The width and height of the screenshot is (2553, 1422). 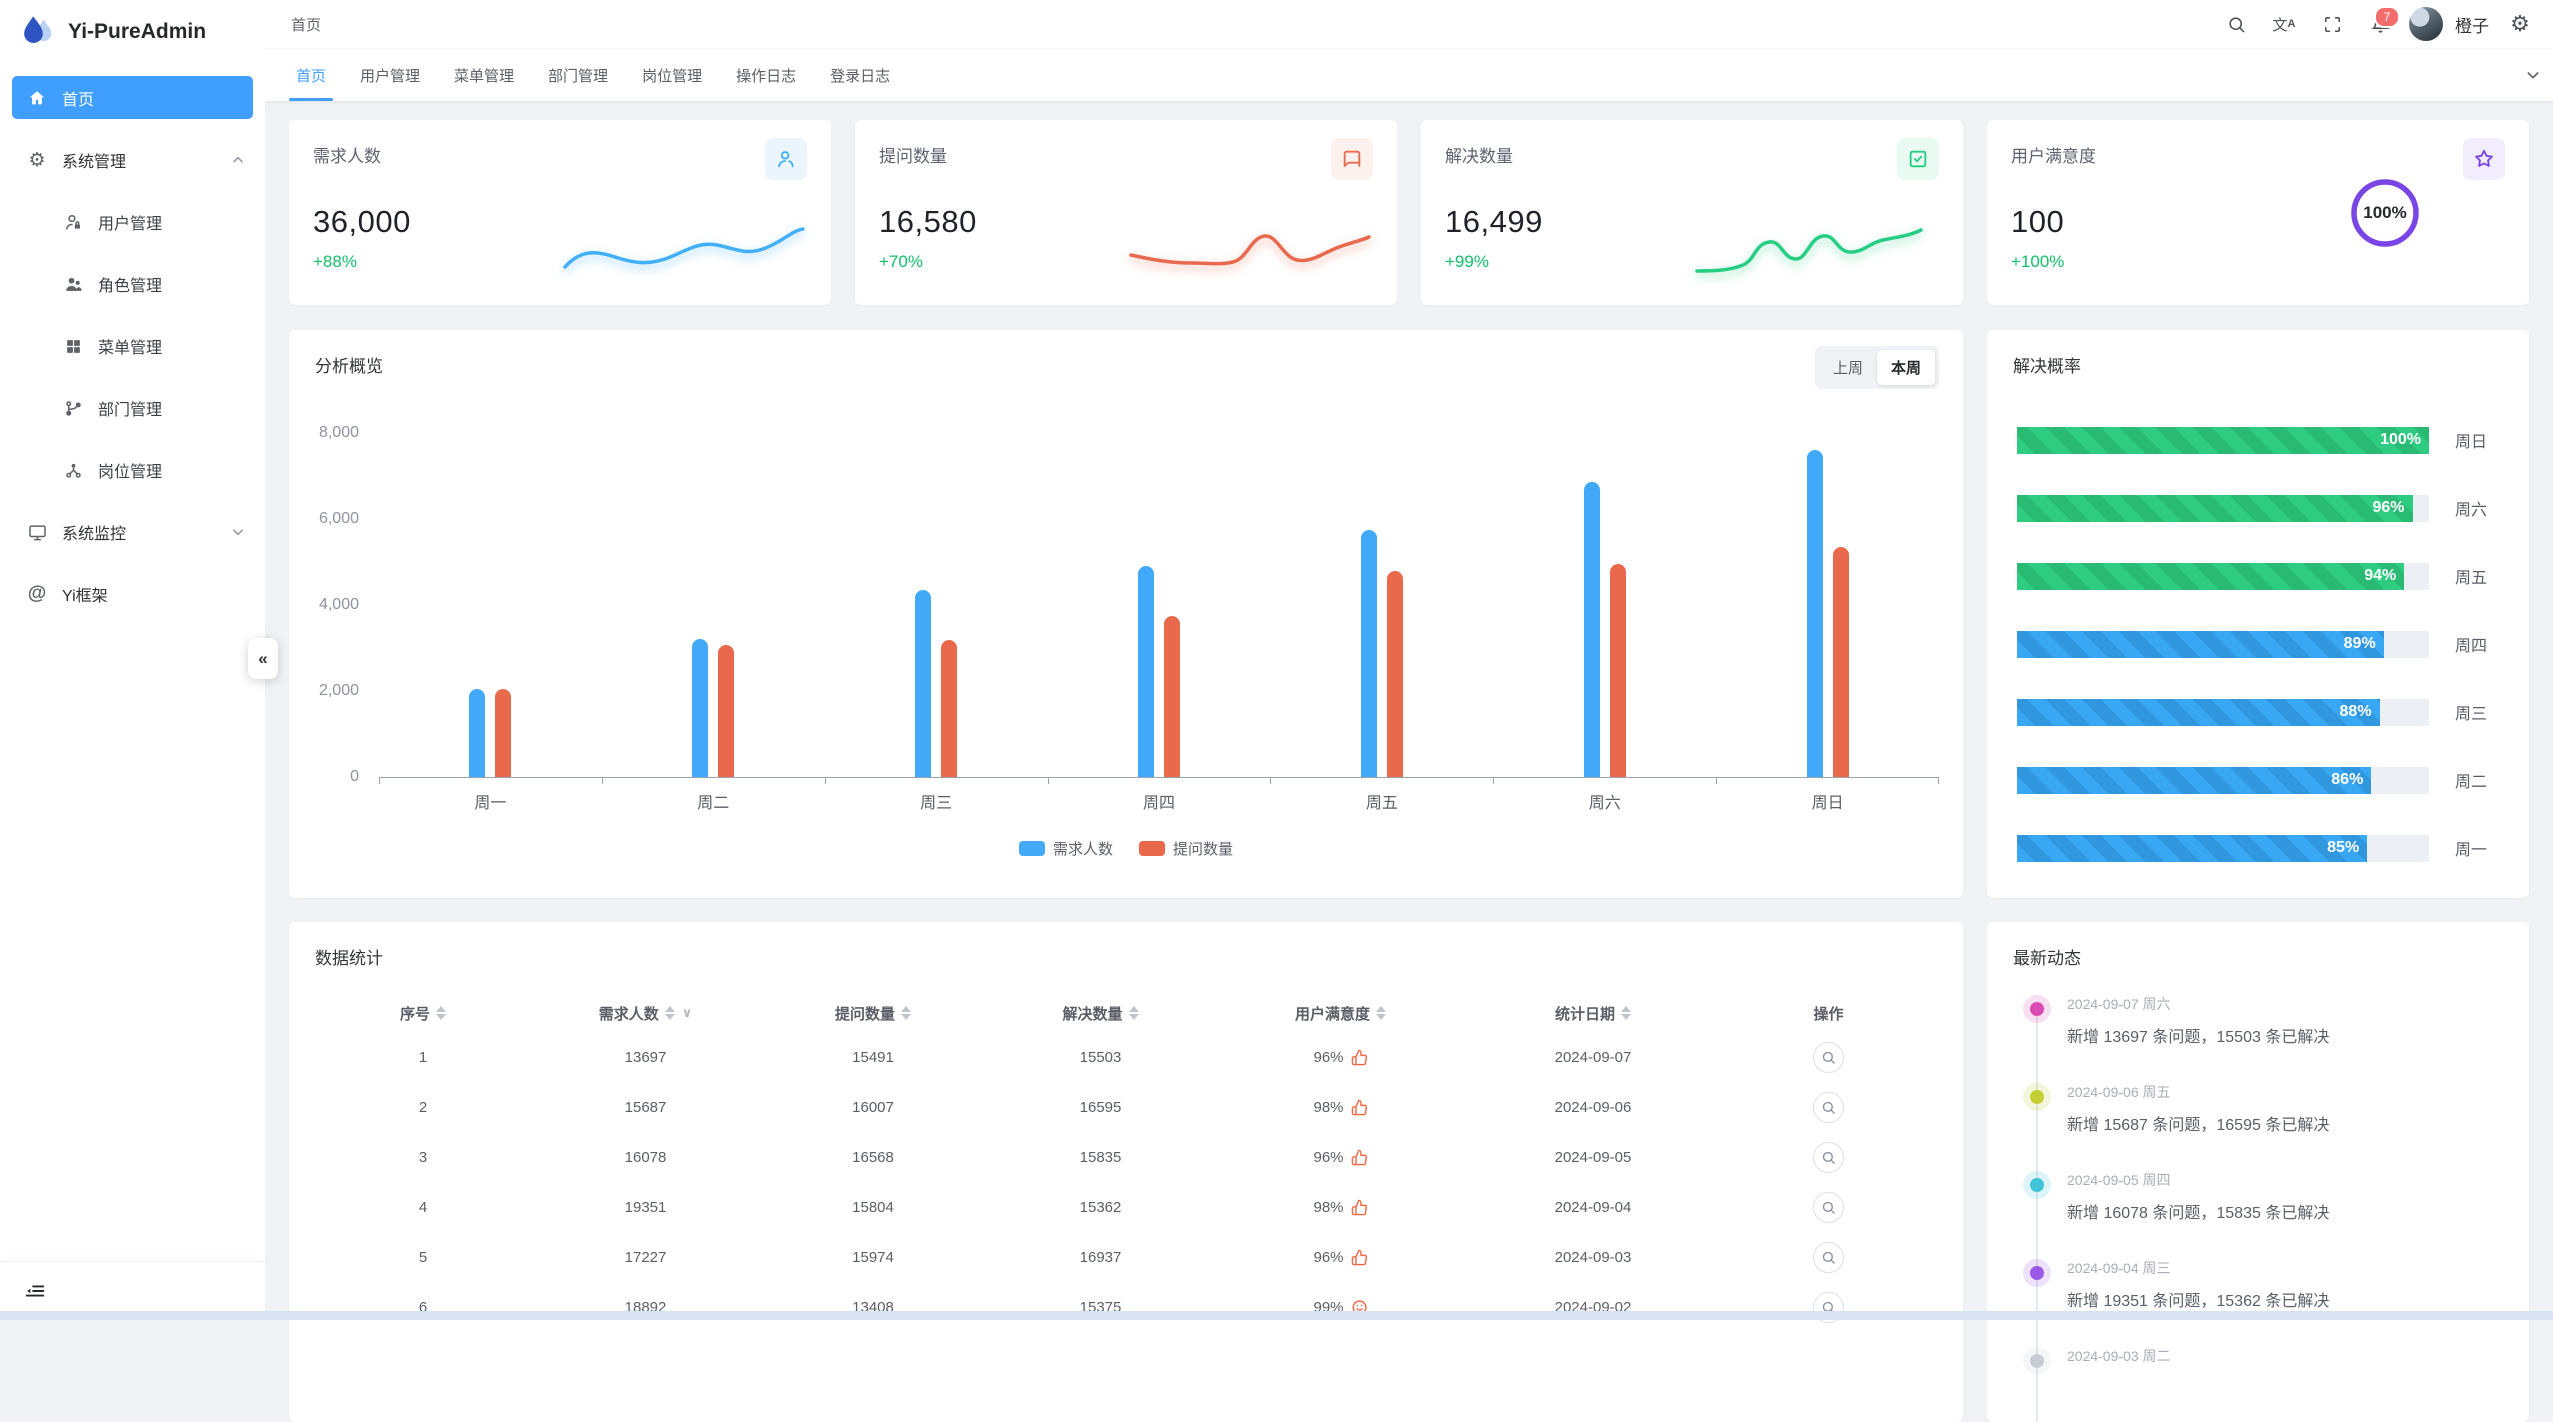 I want to click on chevron-down-icon, so click(x=2533, y=75).